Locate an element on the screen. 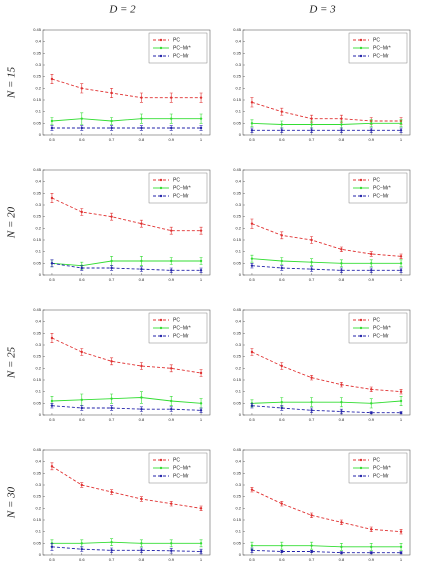 This screenshot has width=426, height=572. x-tick-label: 0.7 is located at coordinates (312, 139).